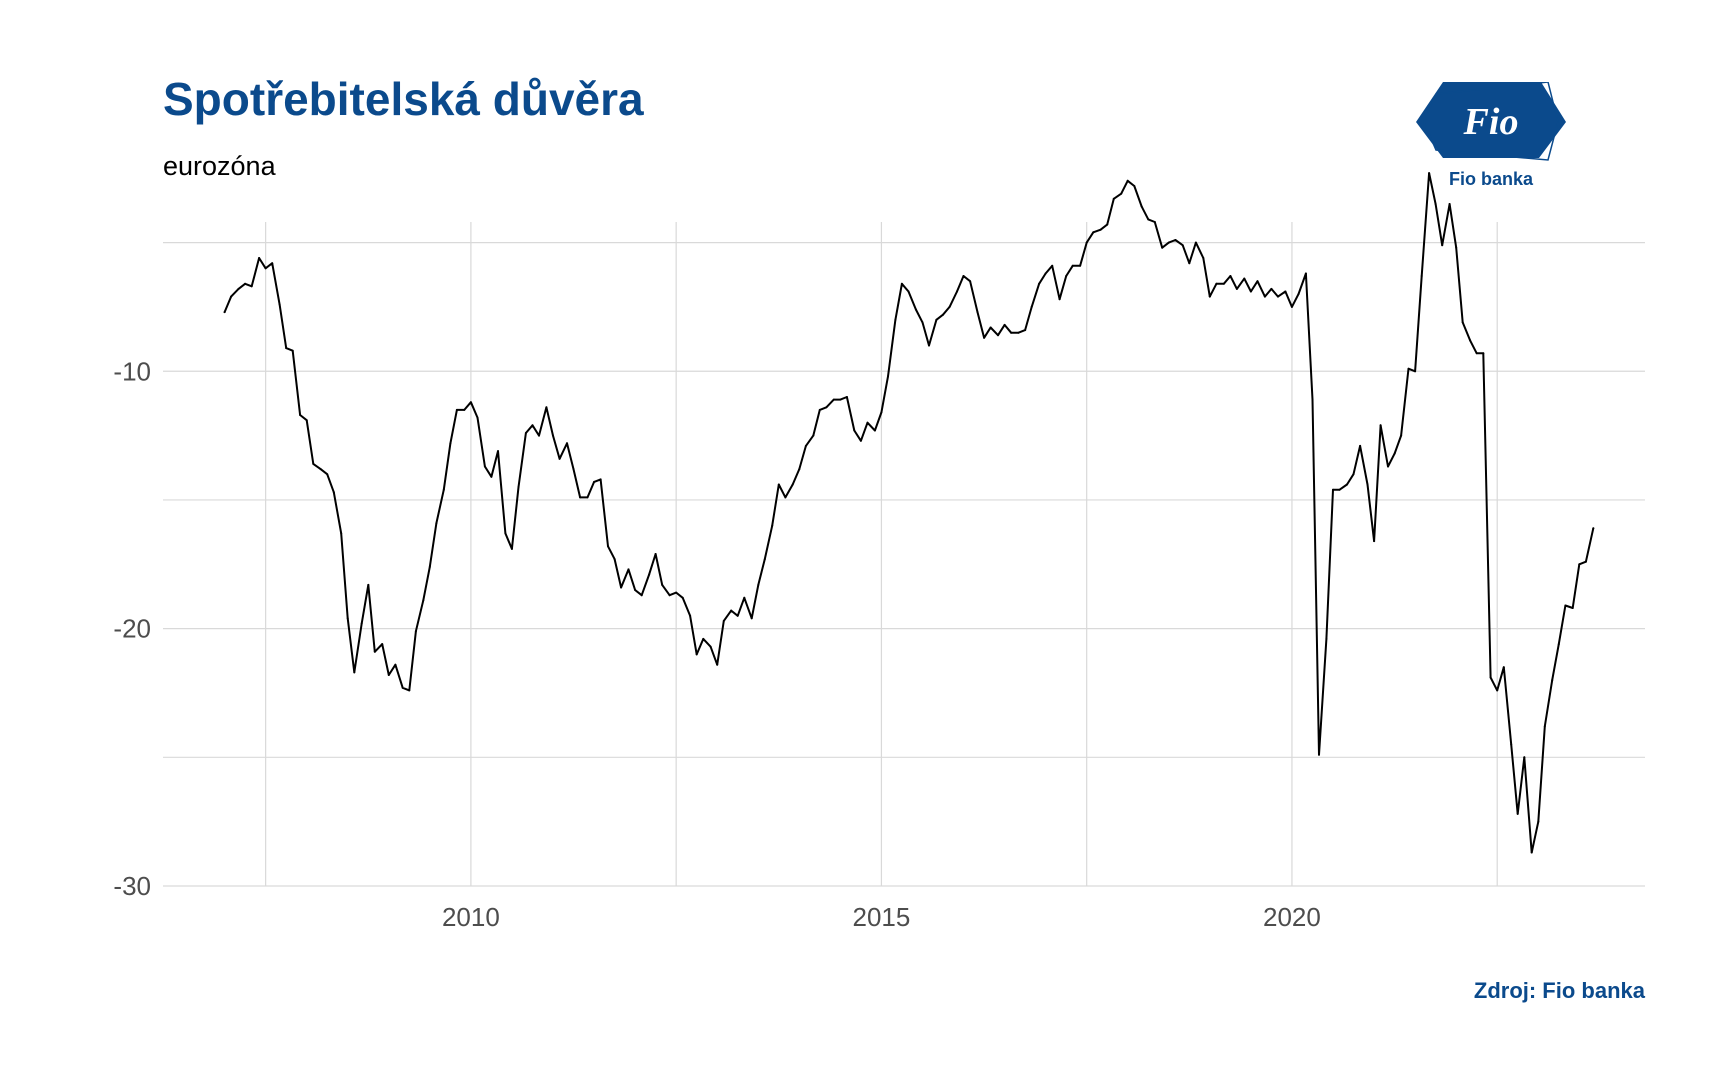 This screenshot has width=1714, height=1078. I want to click on logo-outline, so click(1491, 121).